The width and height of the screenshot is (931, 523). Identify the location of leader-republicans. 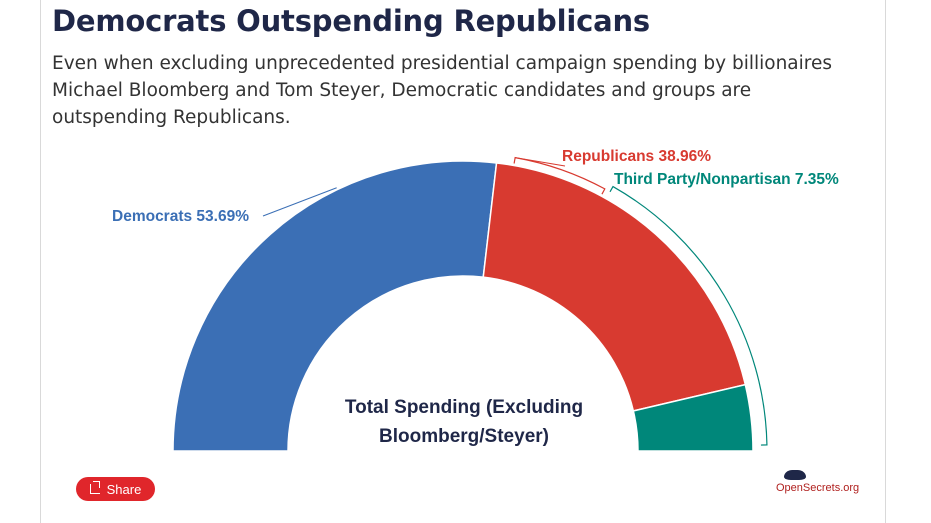
(540, 162).